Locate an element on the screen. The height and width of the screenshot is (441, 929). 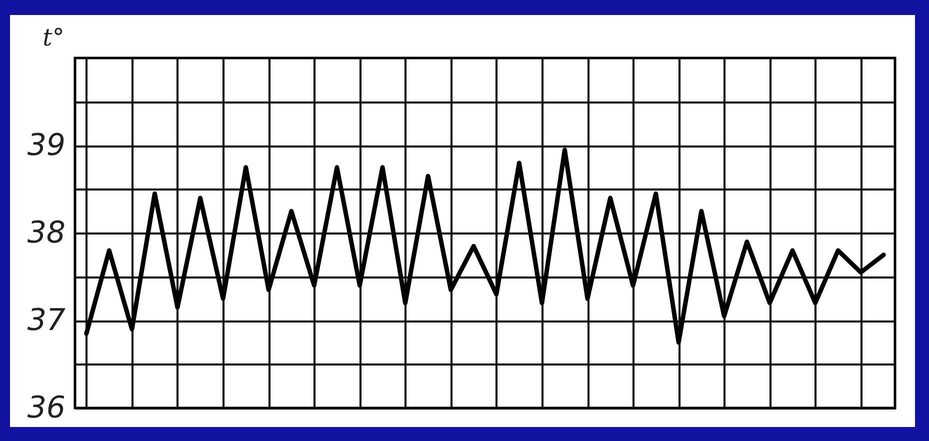
y-tick-label: 38 is located at coordinates (46, 233).